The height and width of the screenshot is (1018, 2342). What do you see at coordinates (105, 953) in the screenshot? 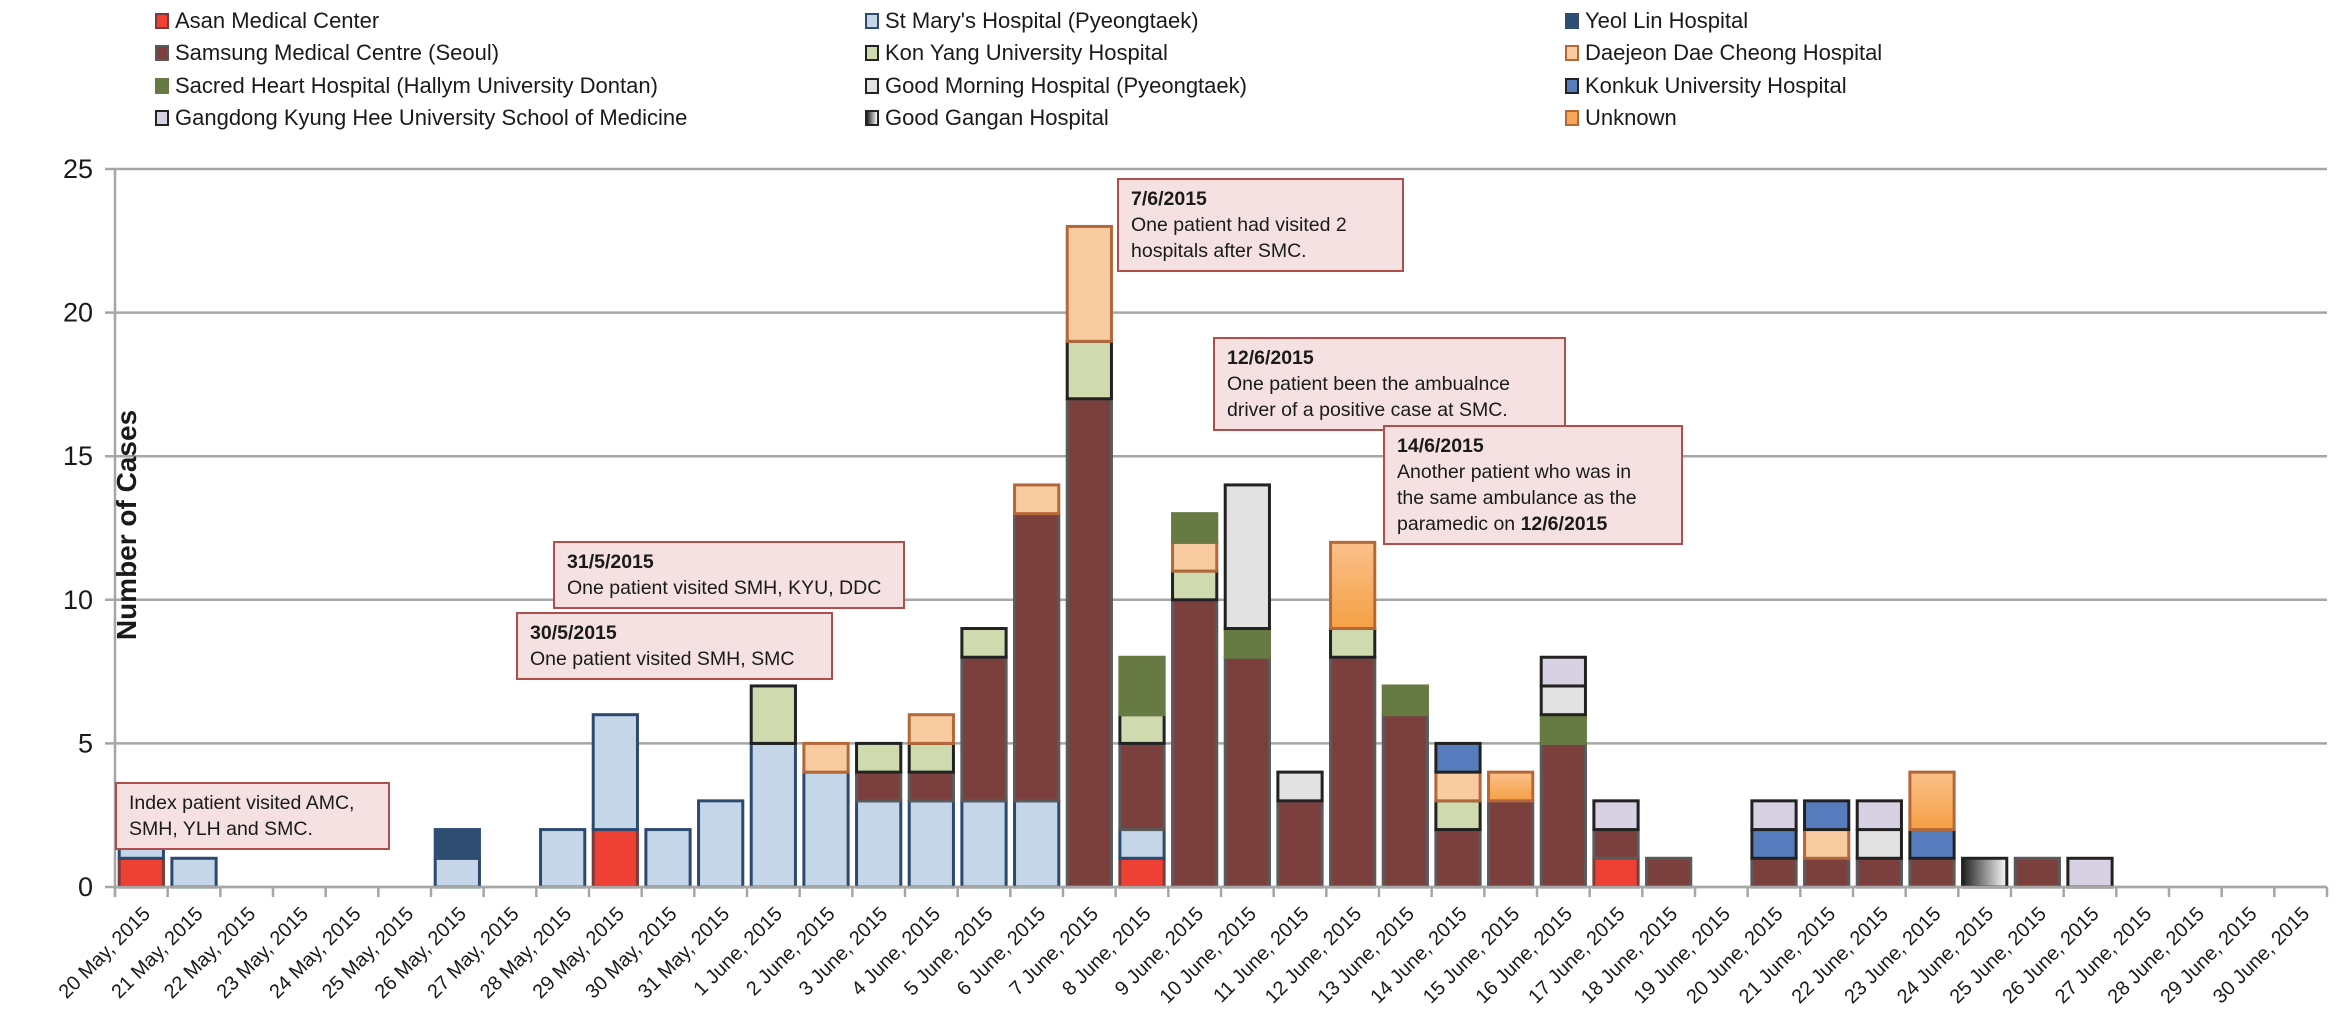
I see `x-tick-label: 20 May, 2015` at bounding box center [105, 953].